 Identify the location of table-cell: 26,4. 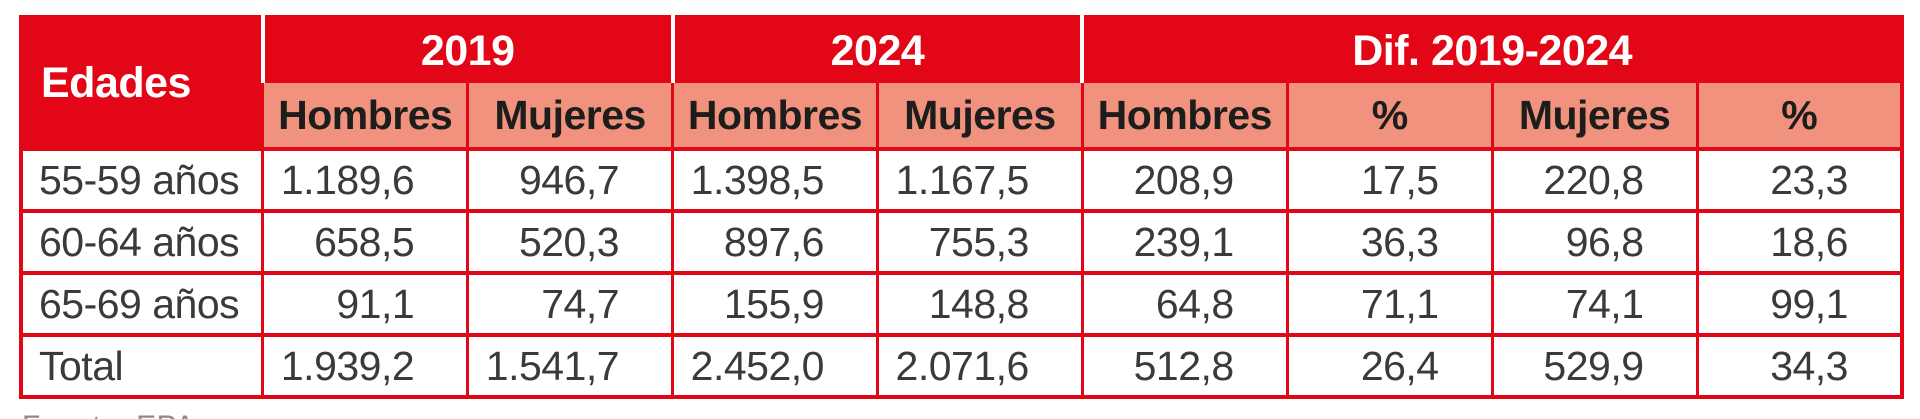
(1389, 366).